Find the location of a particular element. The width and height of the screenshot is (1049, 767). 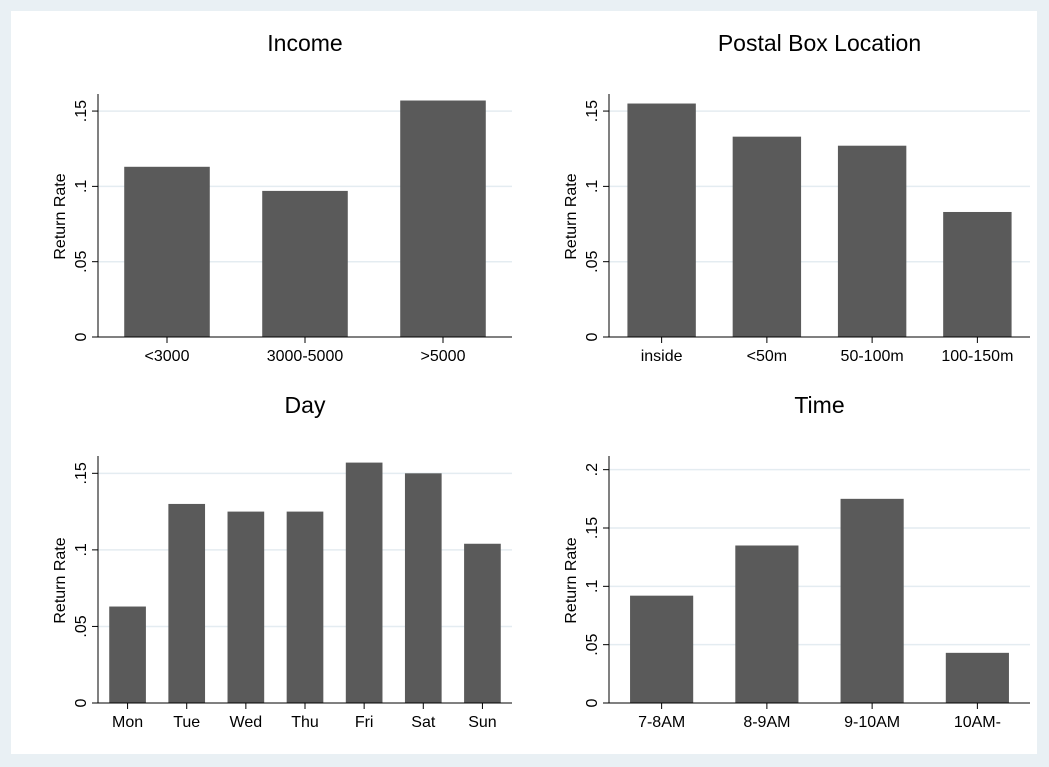

x-tick-label: 3000-5000 is located at coordinates (305, 356).